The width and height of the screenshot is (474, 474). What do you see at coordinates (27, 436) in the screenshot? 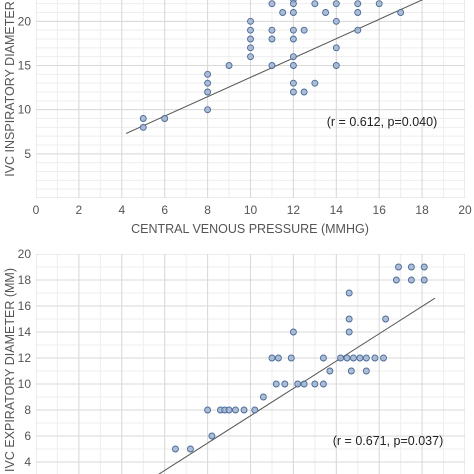
I see `y-tick-label: 6` at bounding box center [27, 436].